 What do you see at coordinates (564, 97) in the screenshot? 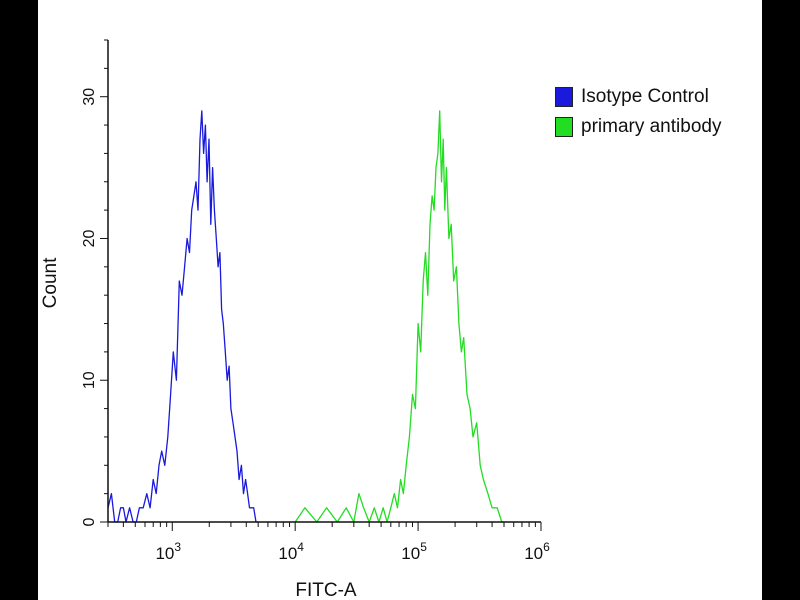
I see `legend-swatch-blue` at bounding box center [564, 97].